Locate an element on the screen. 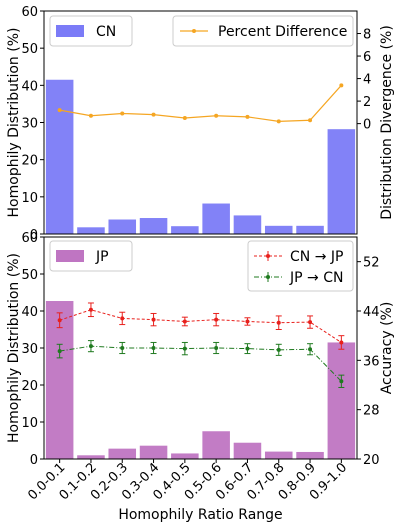  series-line-percent-difference is located at coordinates (200, 103).